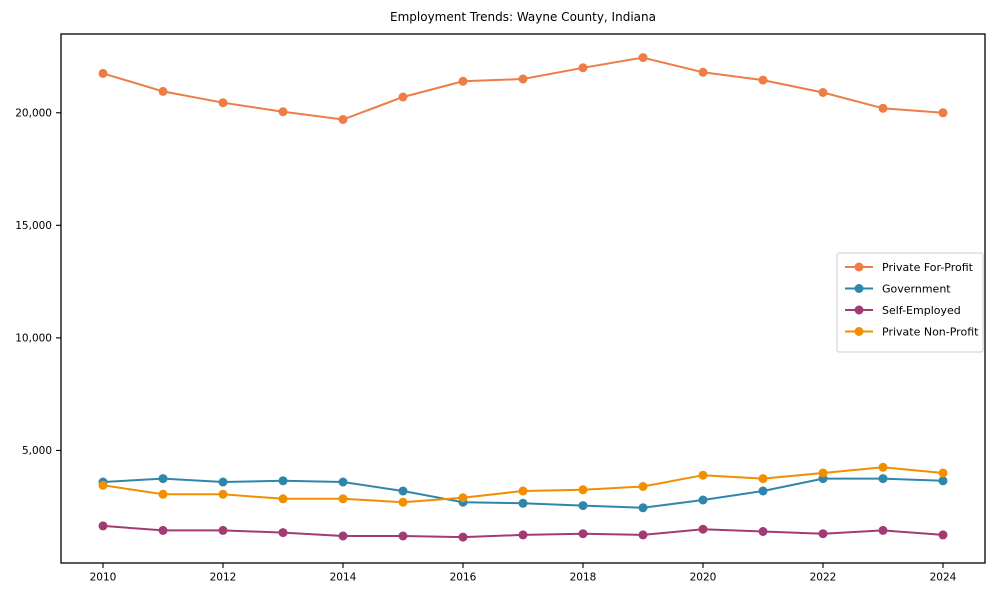  Describe the element at coordinates (33, 226) in the screenshot. I see `y-axis-tick-label: 15,000` at that location.